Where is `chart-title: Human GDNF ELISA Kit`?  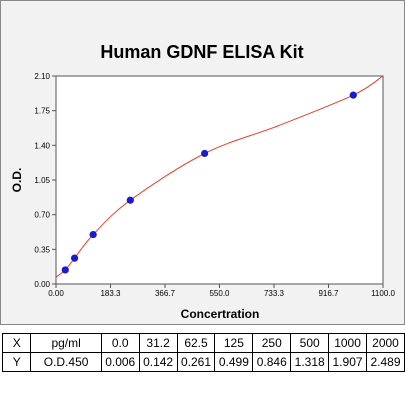 chart-title: Human GDNF ELISA Kit is located at coordinates (201, 52).